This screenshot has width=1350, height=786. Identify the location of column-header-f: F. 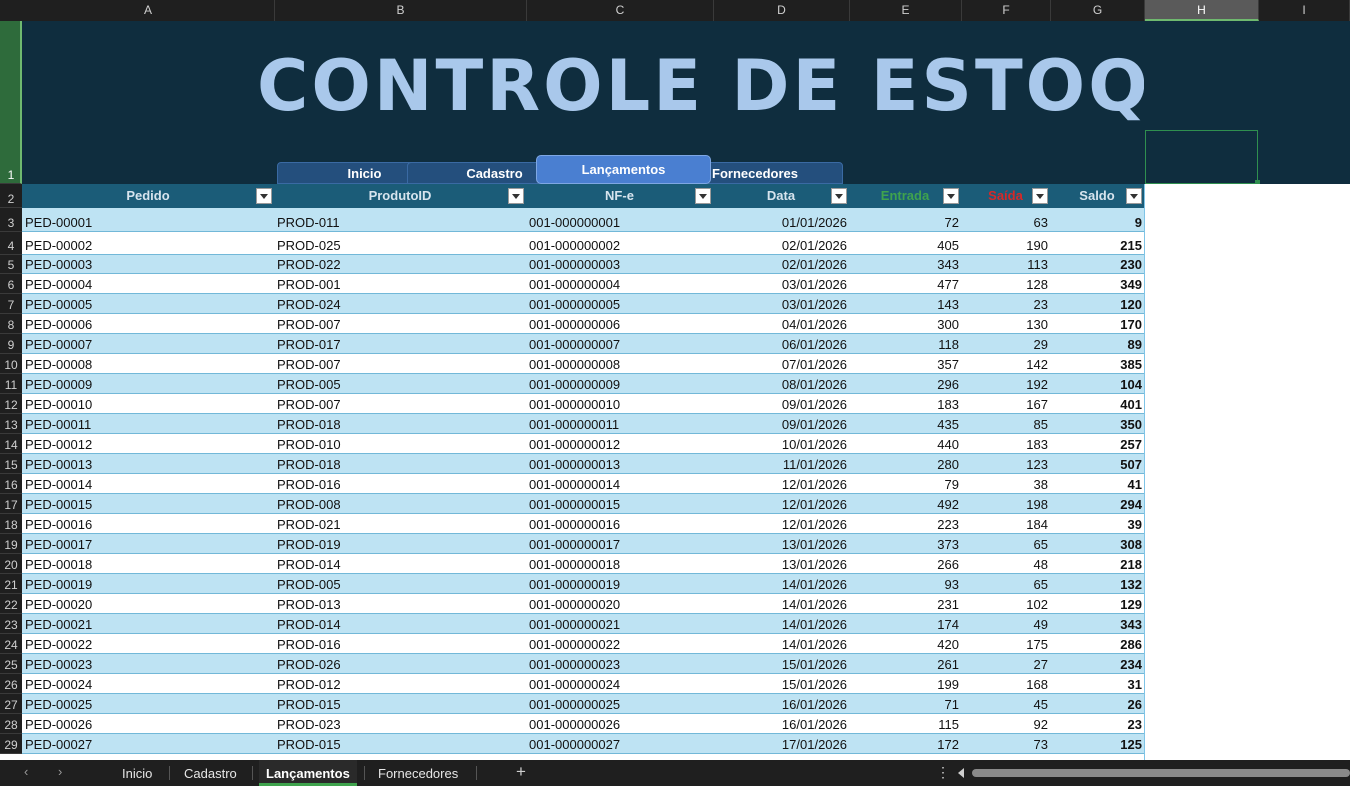
(1006, 10).